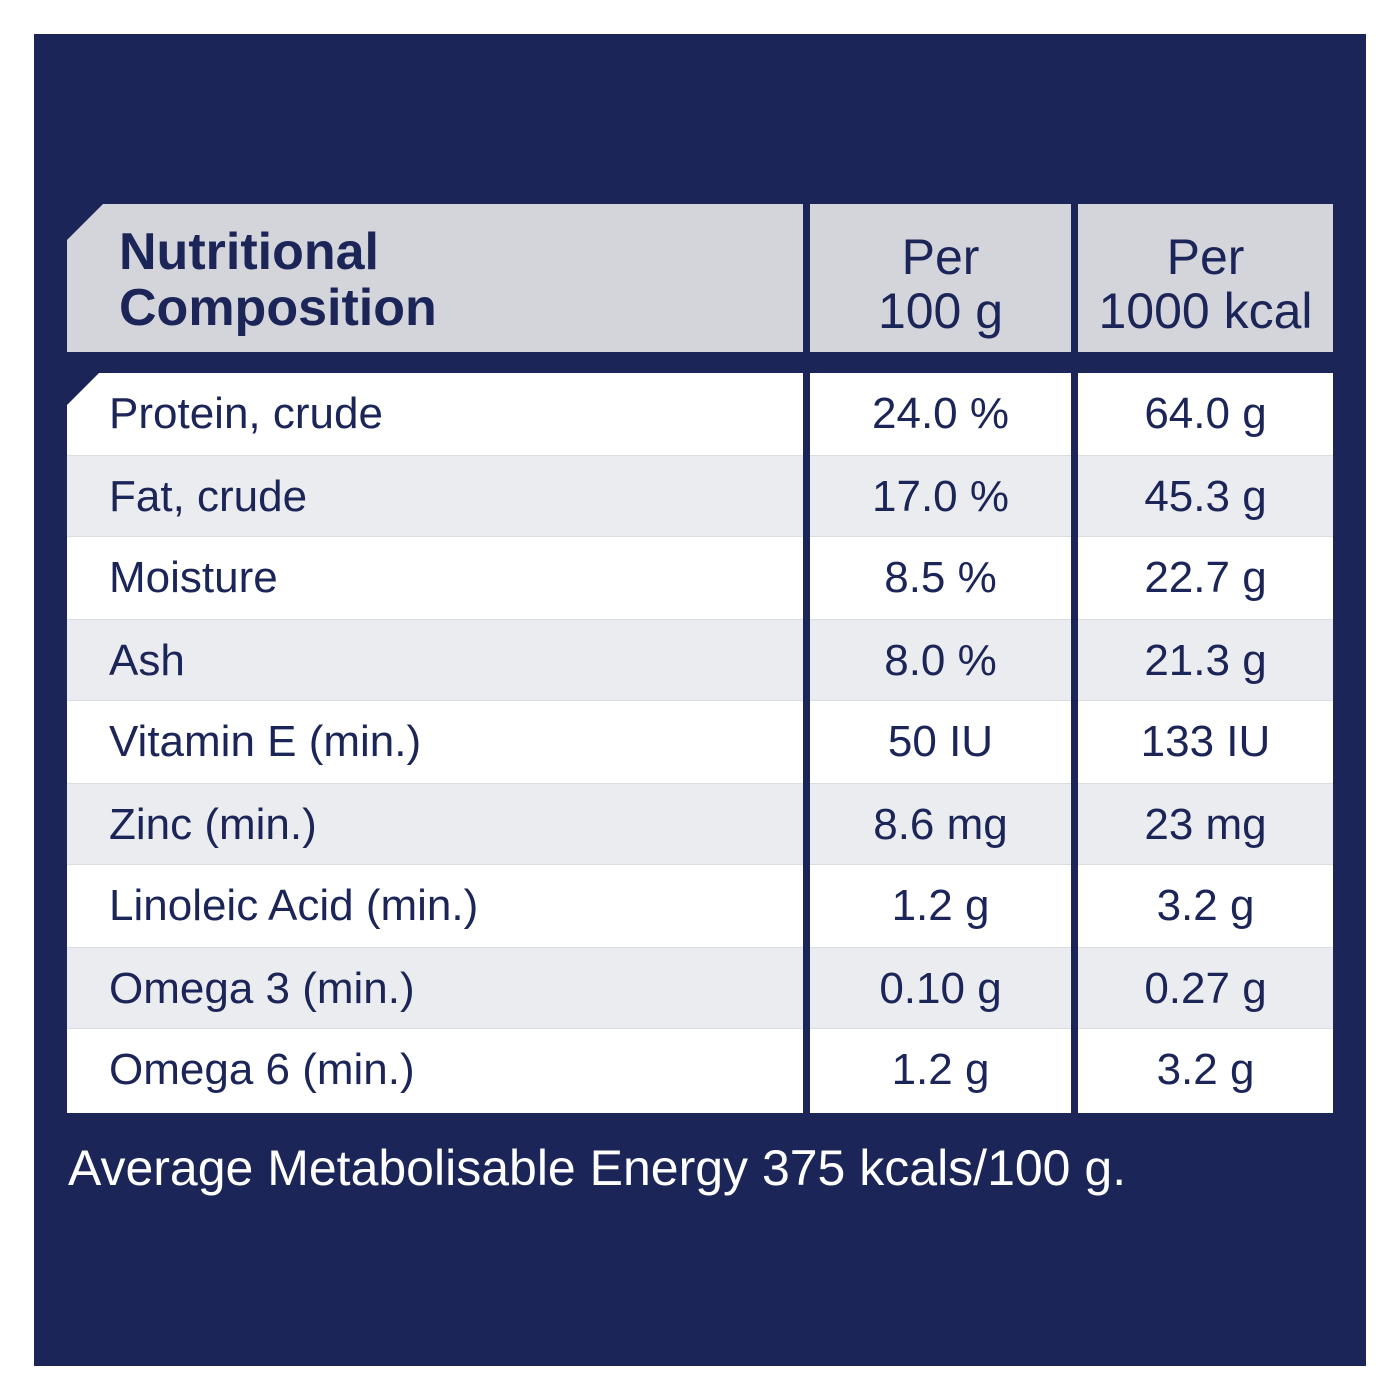 This screenshot has height=1400, width=1400. What do you see at coordinates (294, 905) in the screenshot?
I see `nutrient-name: Linoleic Acid (min.)` at bounding box center [294, 905].